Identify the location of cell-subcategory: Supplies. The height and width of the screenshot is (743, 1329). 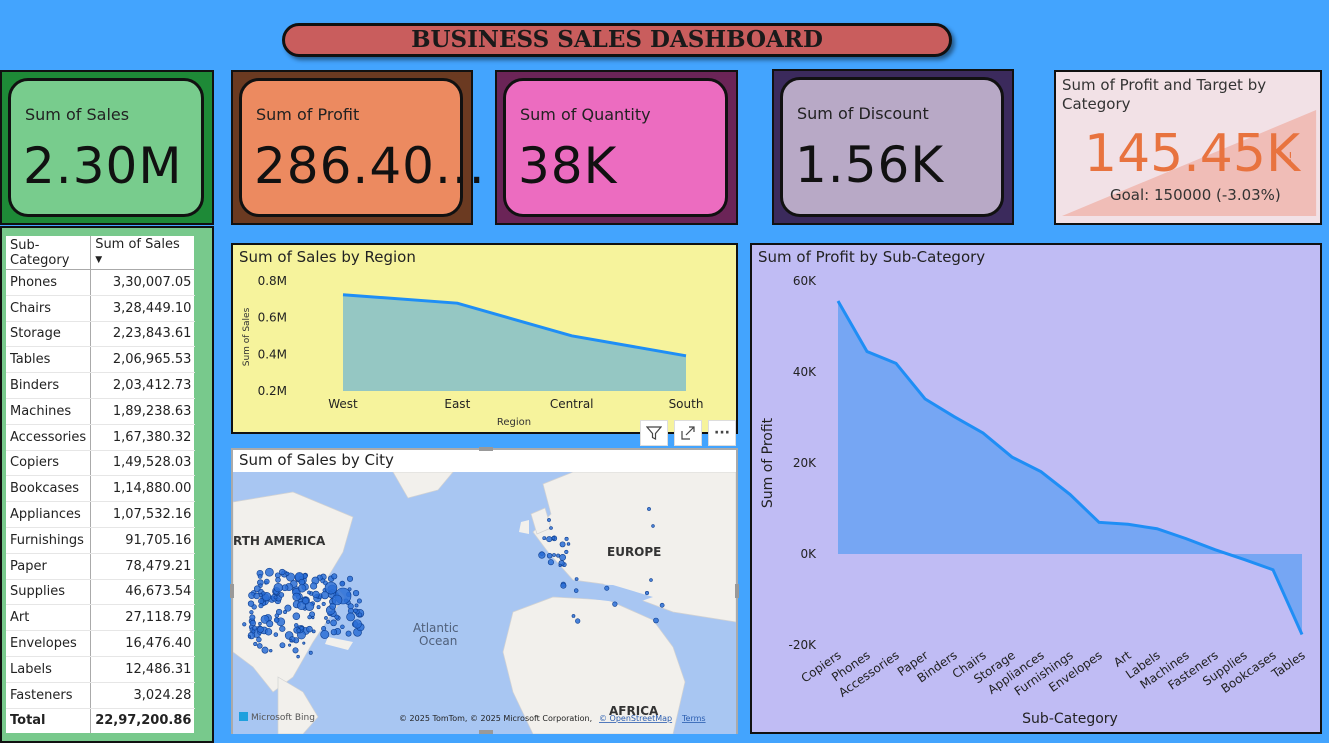
(49, 592).